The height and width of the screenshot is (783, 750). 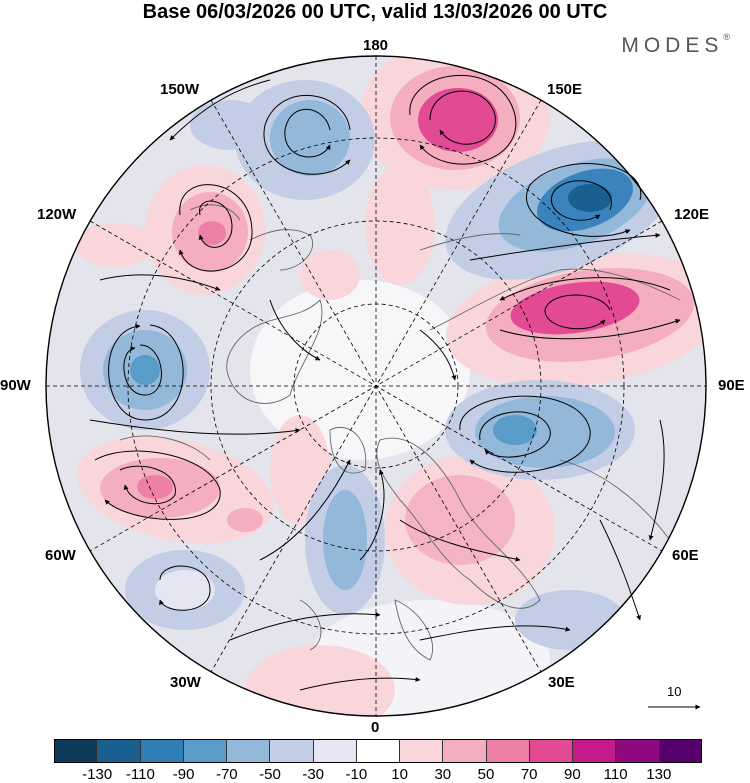 What do you see at coordinates (183, 774) in the screenshot?
I see `colorbar-tick-label: -90` at bounding box center [183, 774].